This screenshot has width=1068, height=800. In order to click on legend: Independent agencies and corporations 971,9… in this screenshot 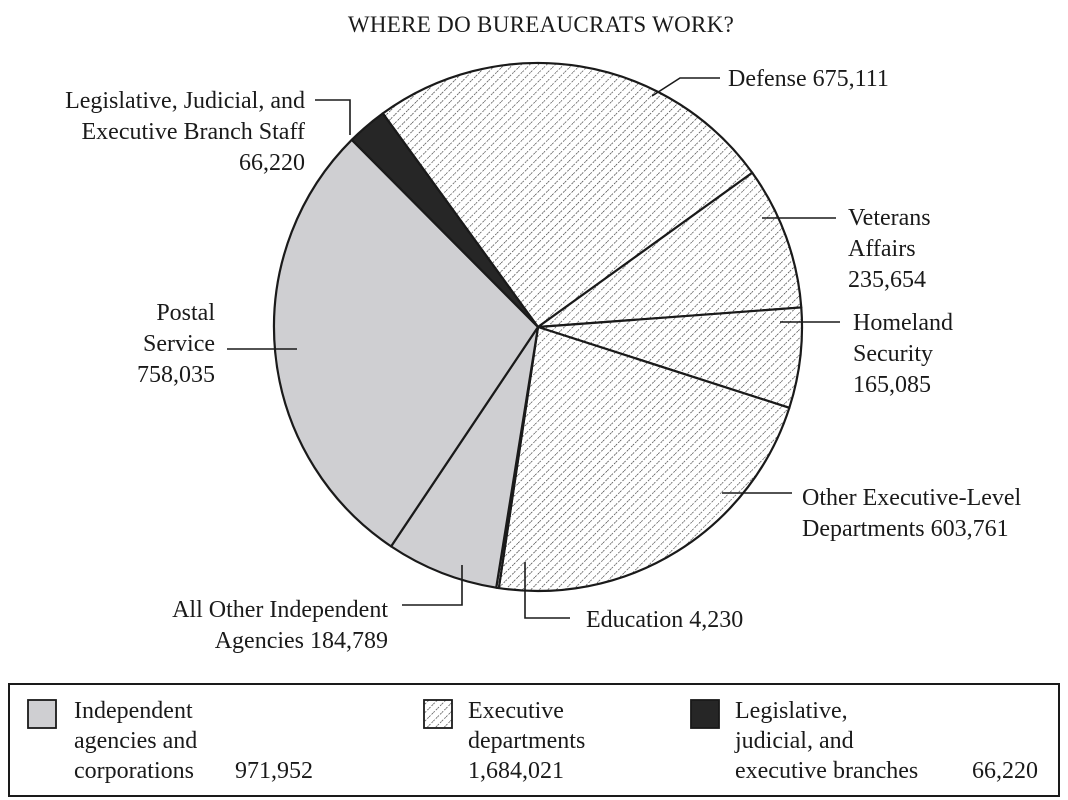, I will do `click(534, 740)`.